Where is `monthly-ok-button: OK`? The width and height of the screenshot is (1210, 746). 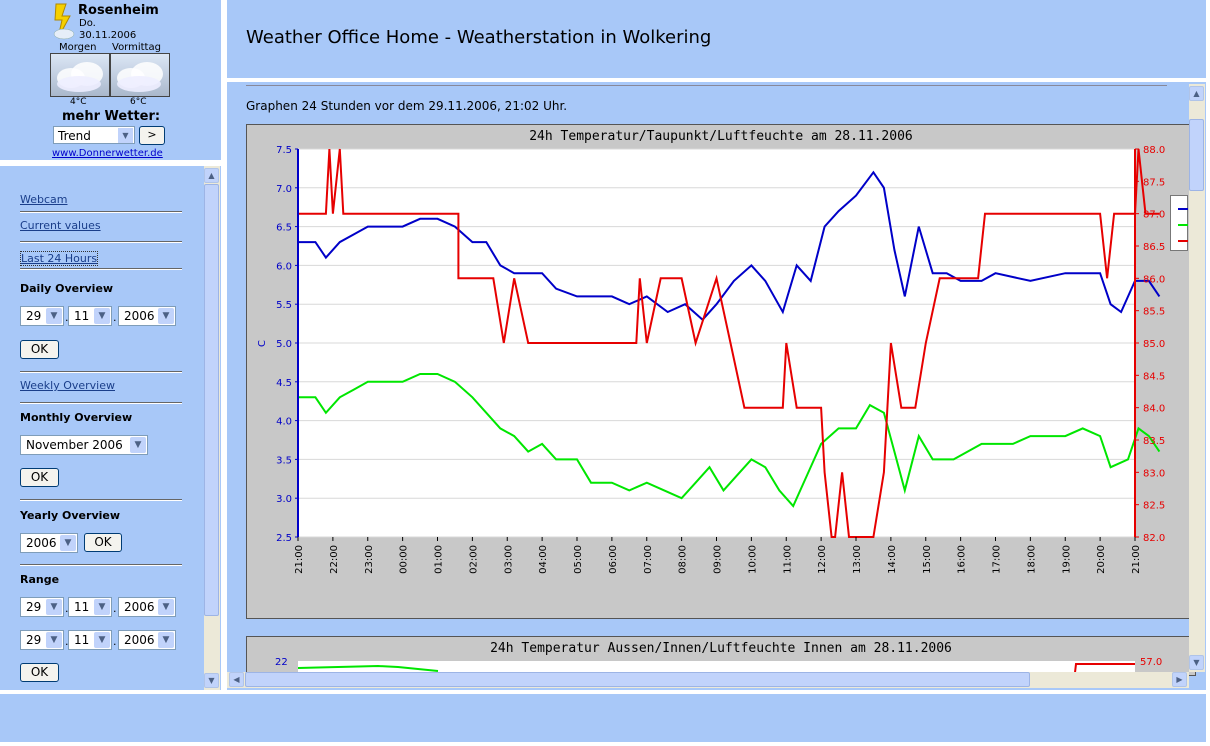
monthly-ok-button: OK is located at coordinates (39, 477).